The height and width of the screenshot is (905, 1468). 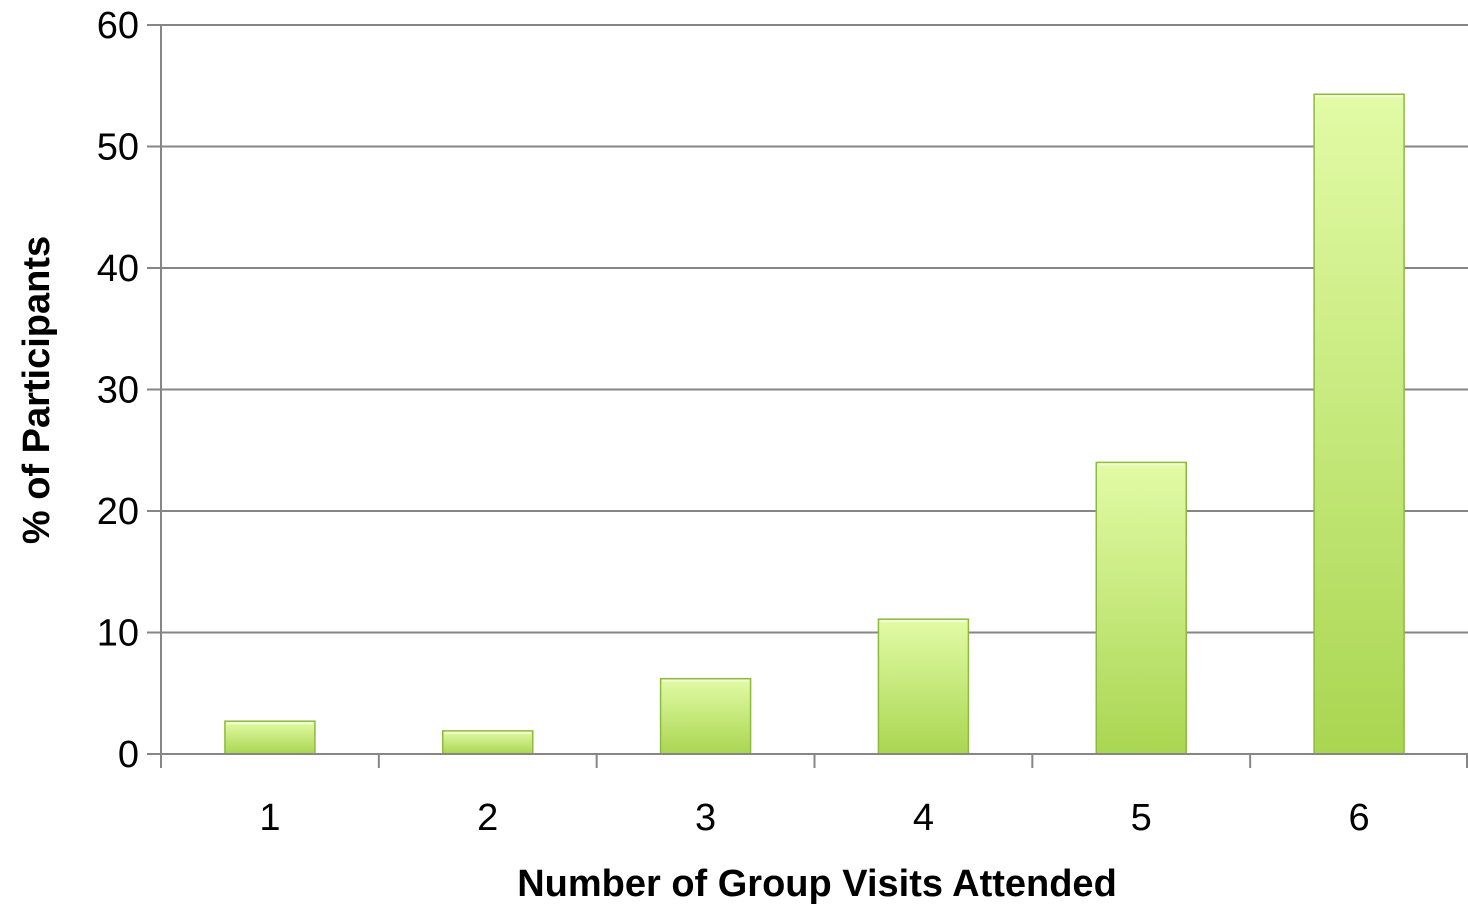 I want to click on y-tick-label: 50, so click(x=118, y=148).